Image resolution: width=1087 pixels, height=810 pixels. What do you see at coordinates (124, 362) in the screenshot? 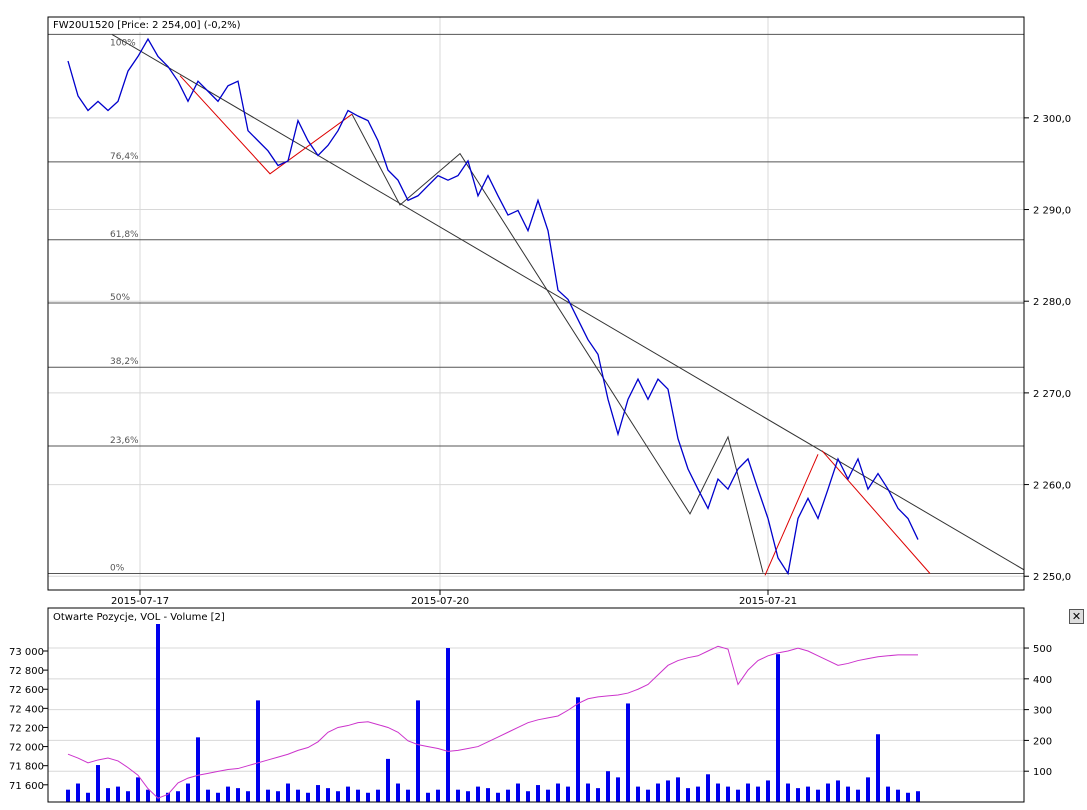
I see `fibonacci-level-label: 38,2%` at bounding box center [124, 362].